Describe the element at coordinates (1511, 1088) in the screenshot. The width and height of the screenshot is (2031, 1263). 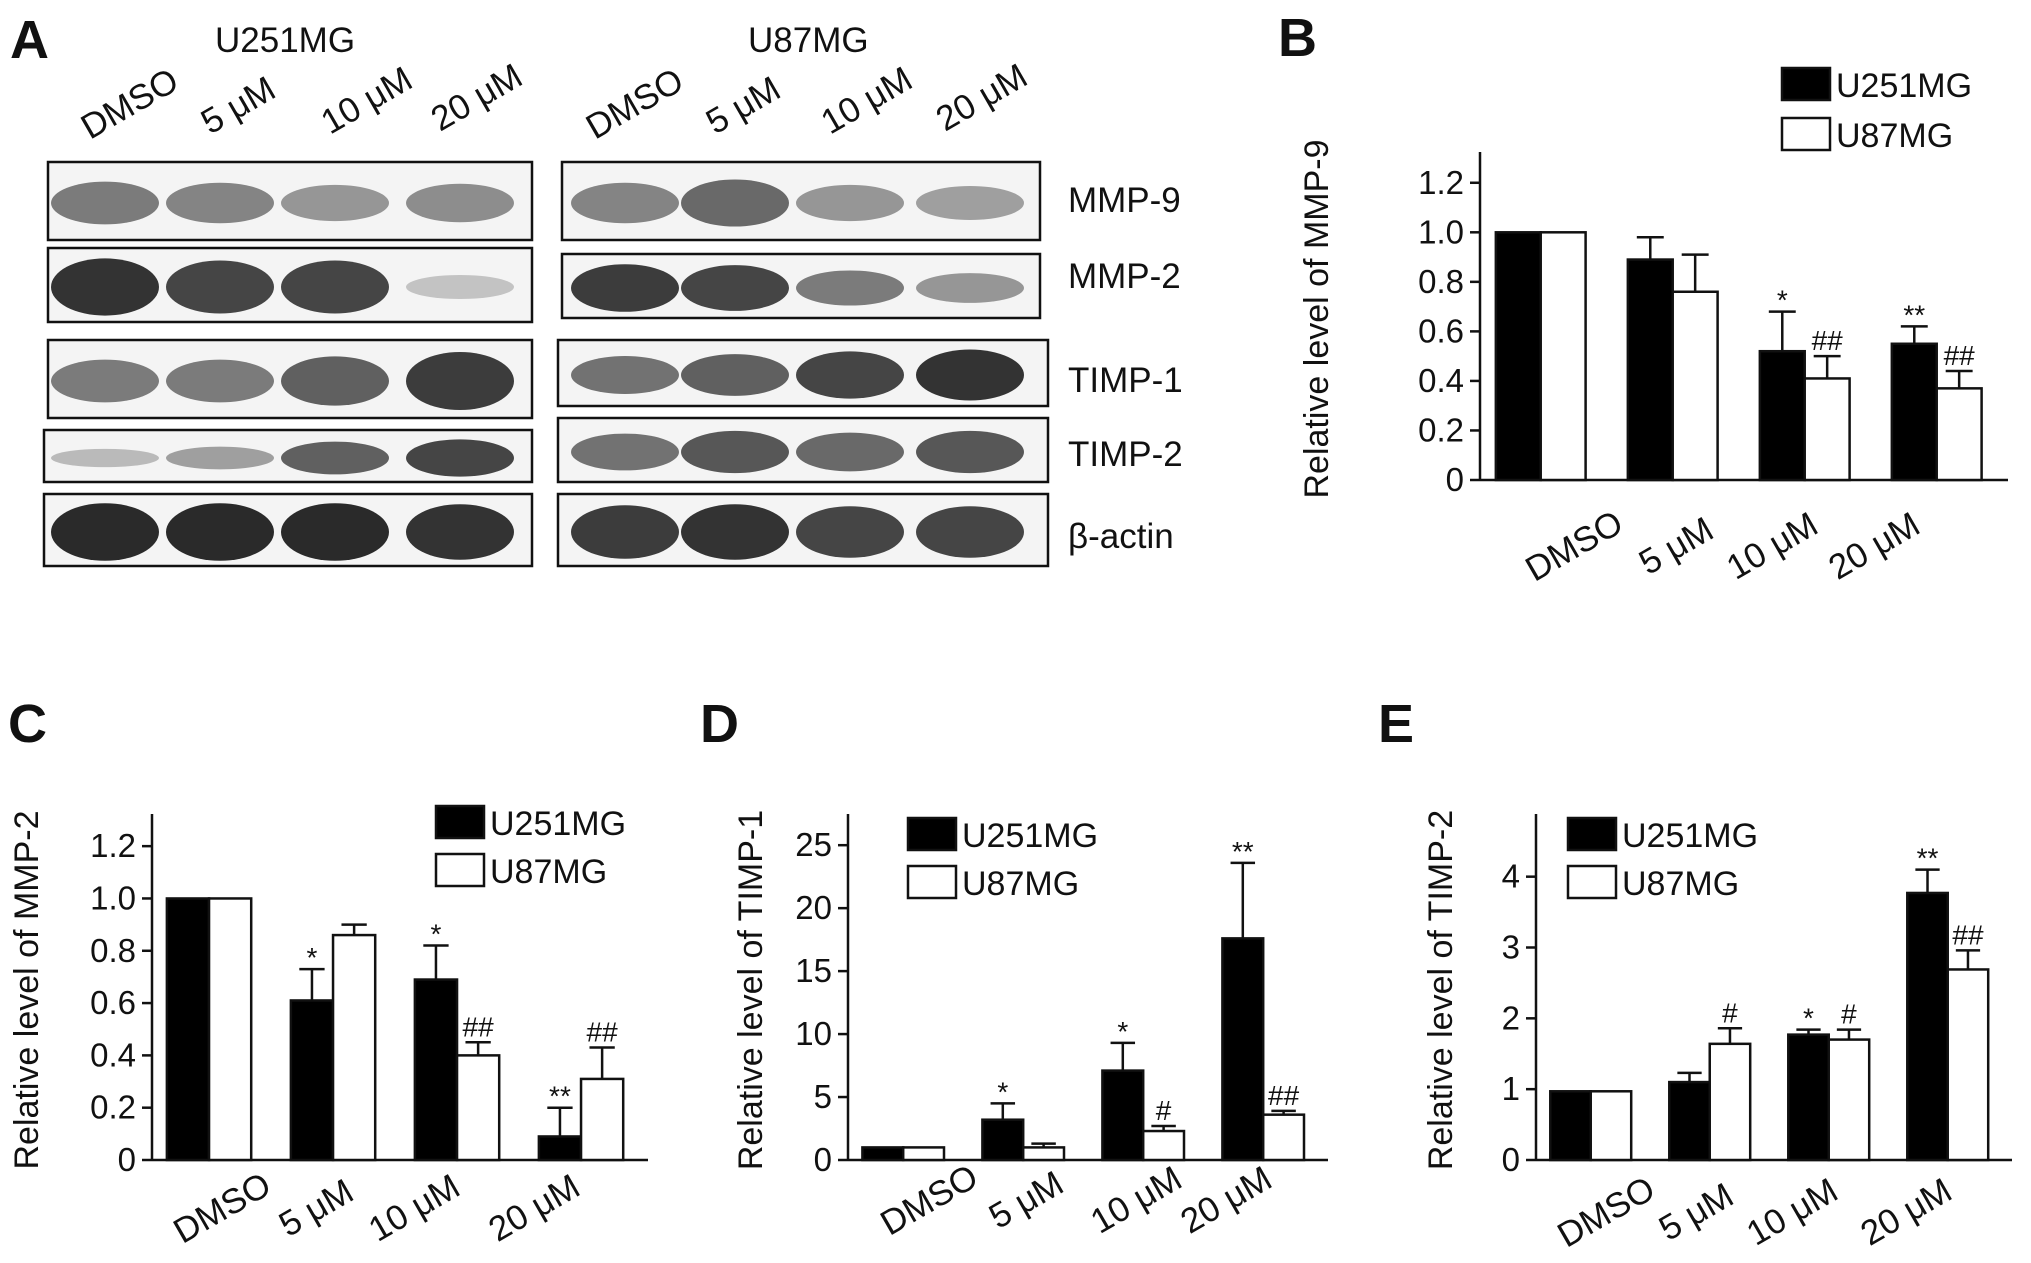
I see `y-tick-label-e-1: 1` at that location.